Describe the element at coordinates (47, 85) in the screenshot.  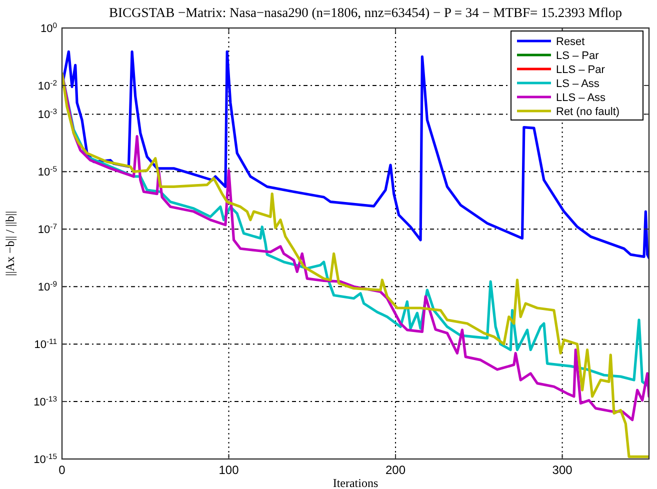
I see `y-tick-label: 10$^{-2}$` at that location.